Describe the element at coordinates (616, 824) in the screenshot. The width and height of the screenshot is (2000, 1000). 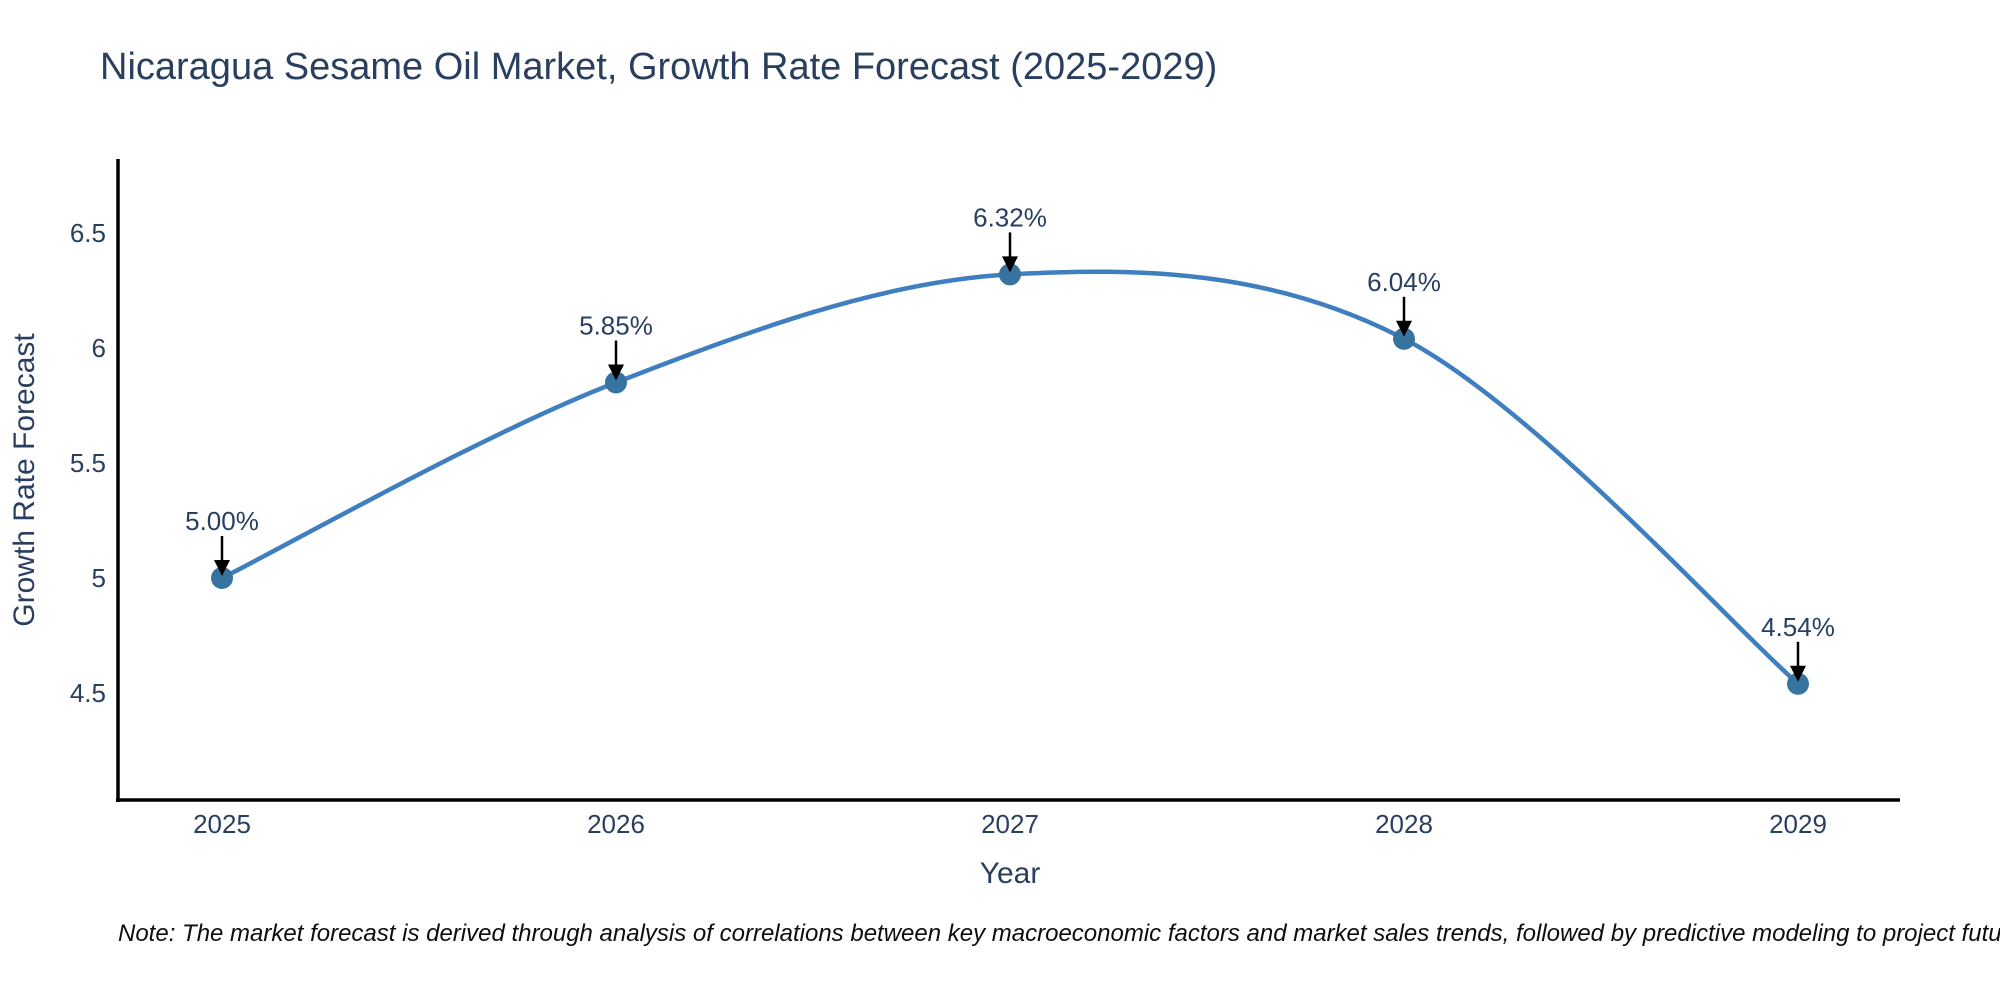
I see `x-tick-label: 2026` at that location.